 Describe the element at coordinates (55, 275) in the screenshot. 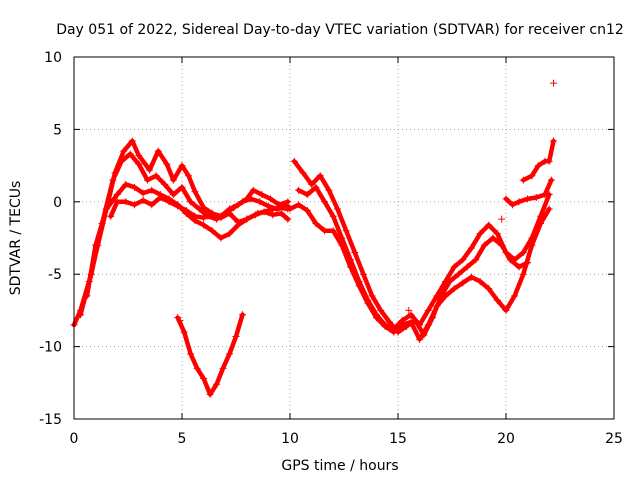

I see `y-tick-label: -5` at that location.